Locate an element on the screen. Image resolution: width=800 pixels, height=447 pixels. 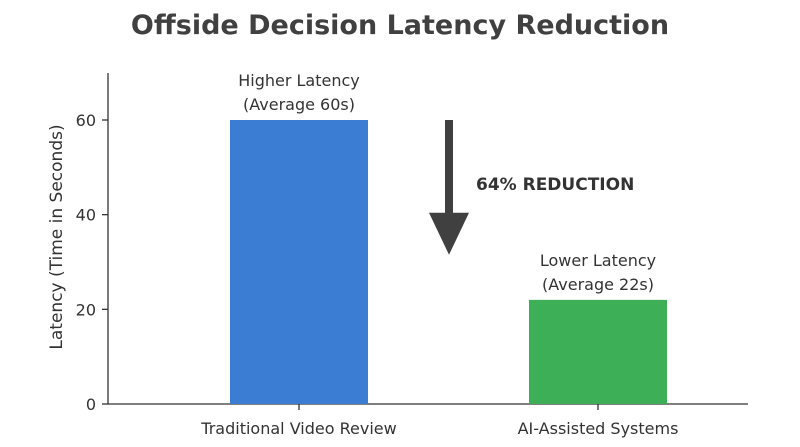
bar-annotation-line: (Average 60s) is located at coordinates (299, 104).